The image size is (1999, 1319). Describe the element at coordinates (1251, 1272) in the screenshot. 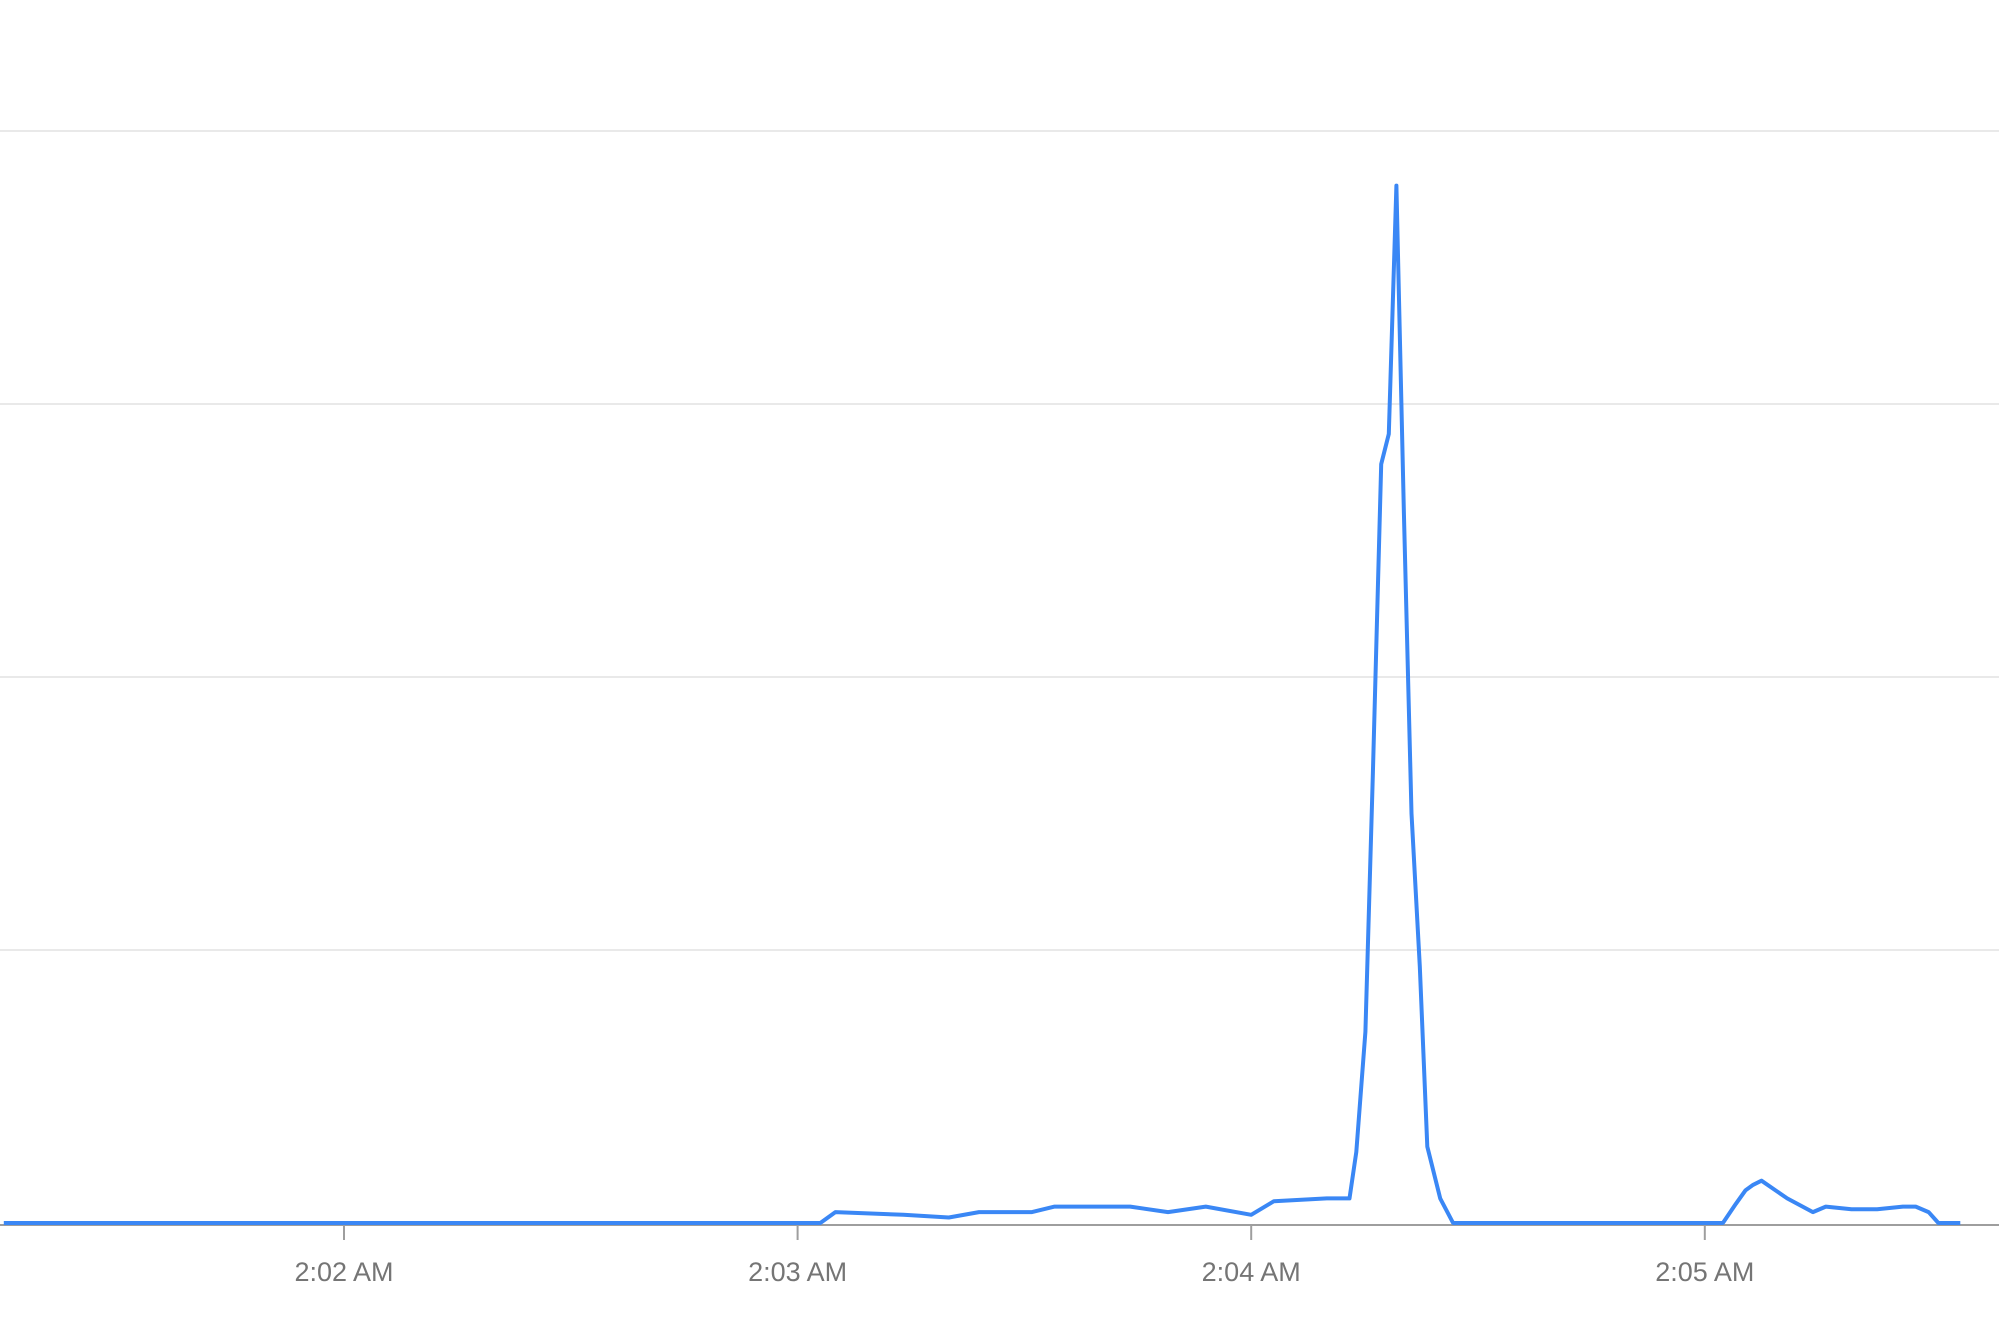

I see `x-tick-label: 2:04 AM` at that location.